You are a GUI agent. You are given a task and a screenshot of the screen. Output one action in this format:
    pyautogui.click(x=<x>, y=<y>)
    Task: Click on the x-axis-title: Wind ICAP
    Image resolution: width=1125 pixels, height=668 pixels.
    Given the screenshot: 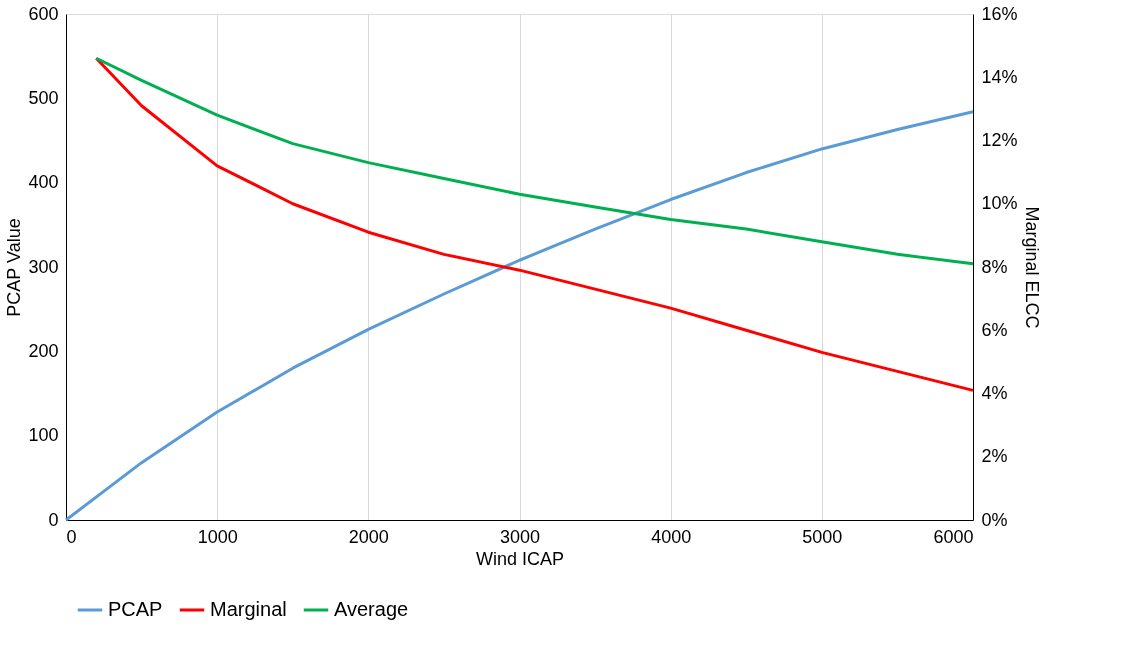 What is the action you would take?
    pyautogui.click(x=520, y=558)
    